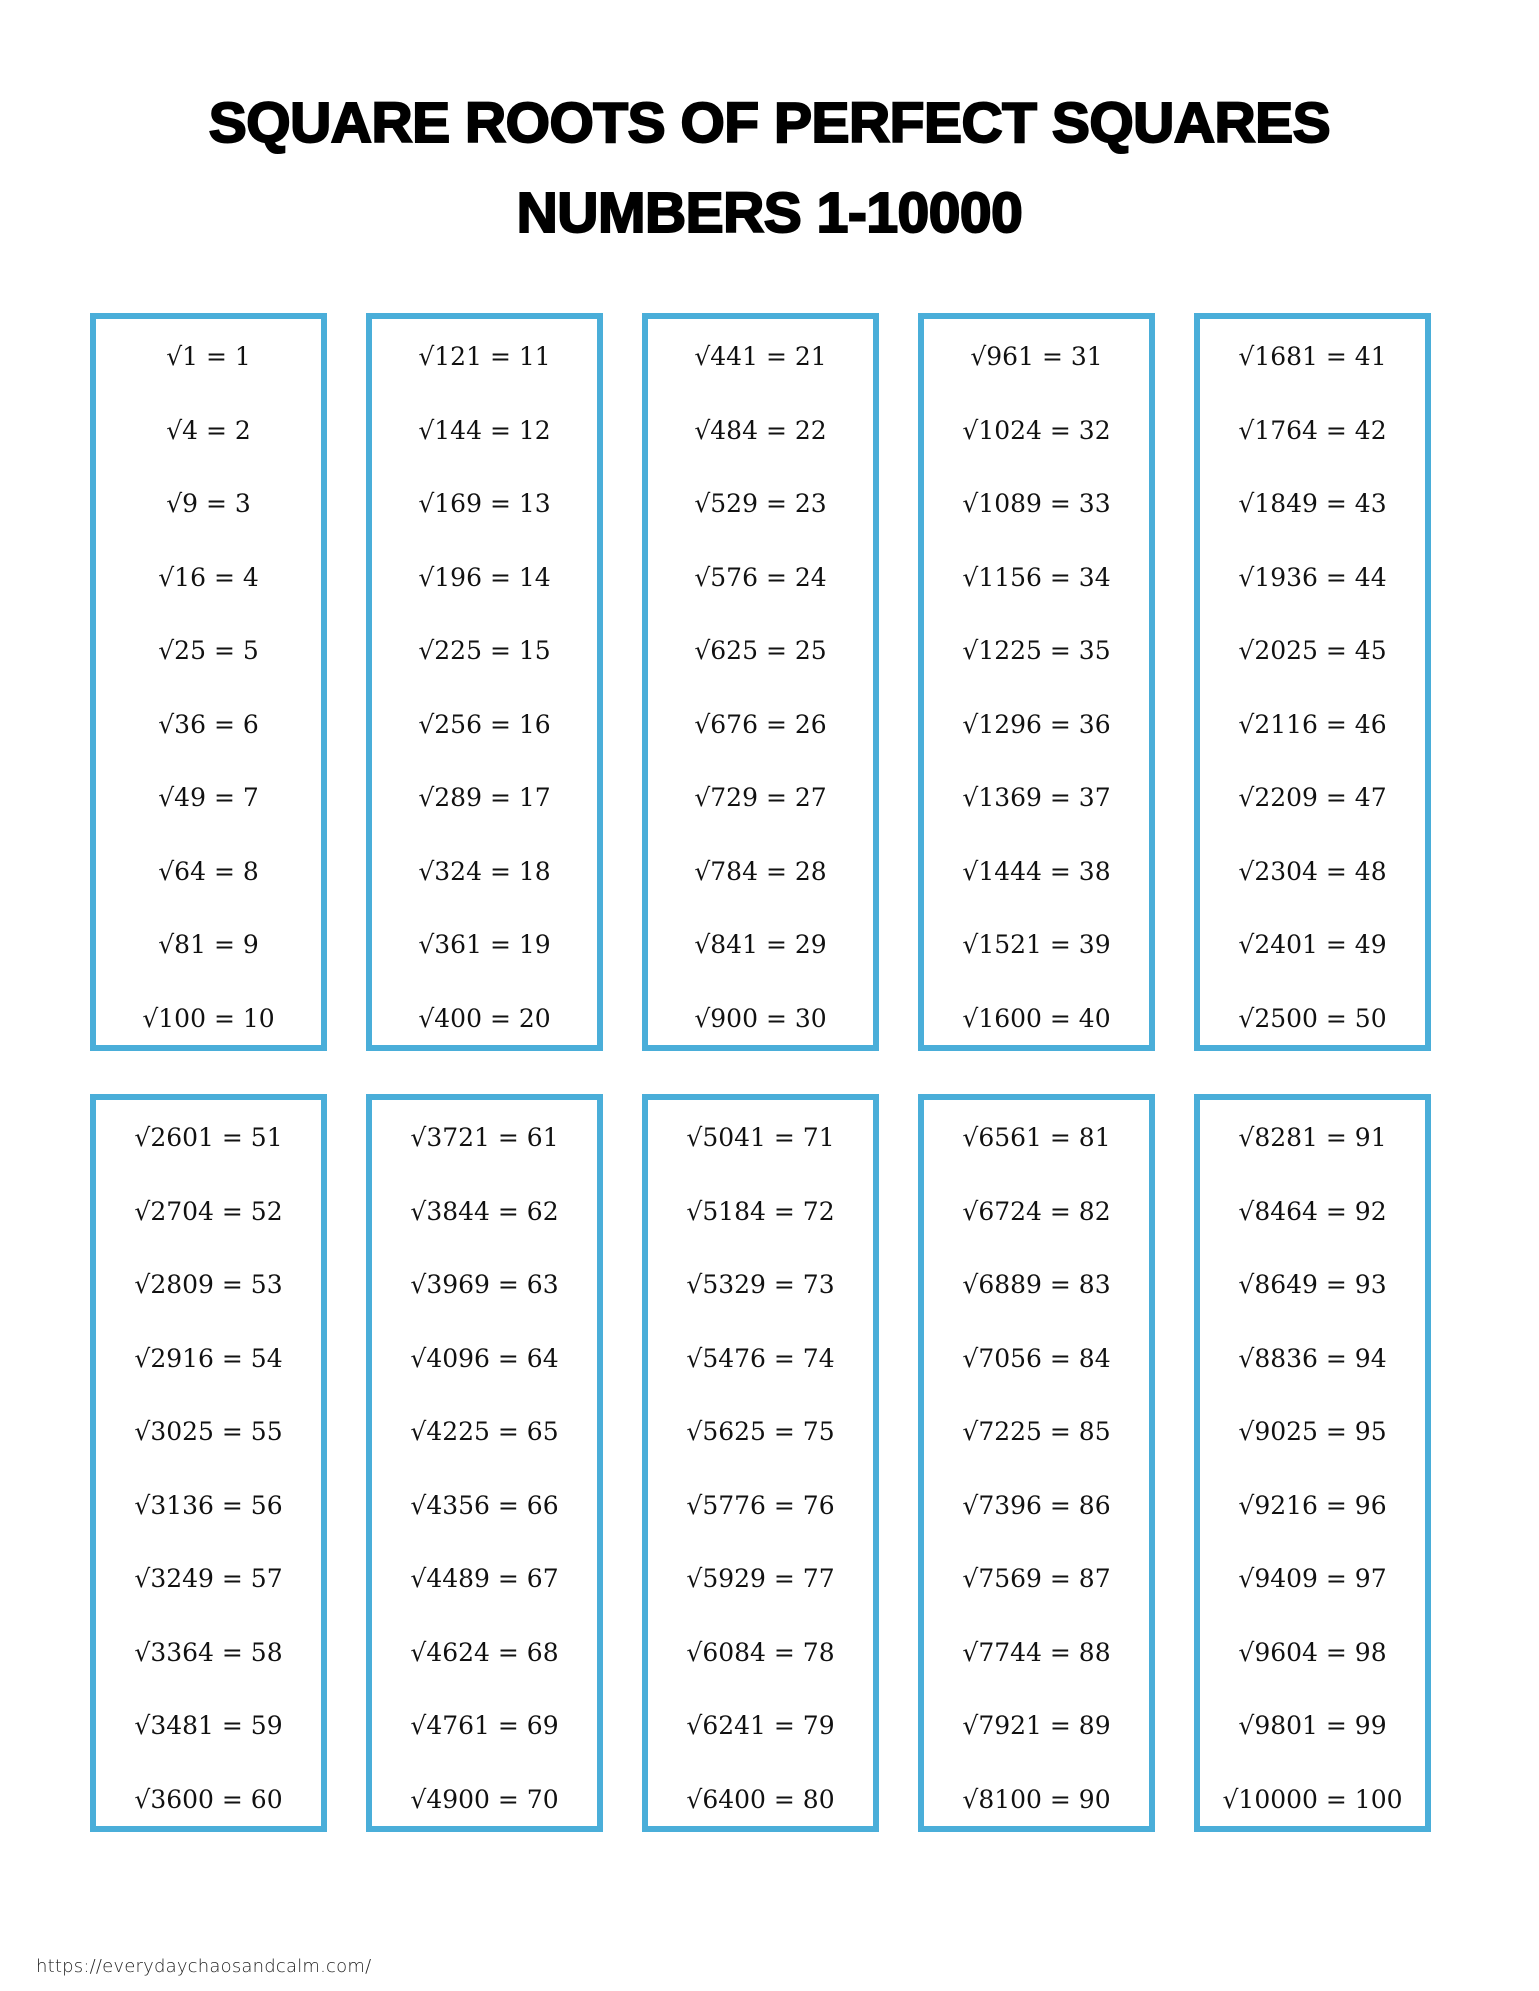 The width and height of the screenshot is (1539, 1991). Describe the element at coordinates (760, 1211) in the screenshot. I see `square-root-entry: √5184 = 72` at that location.